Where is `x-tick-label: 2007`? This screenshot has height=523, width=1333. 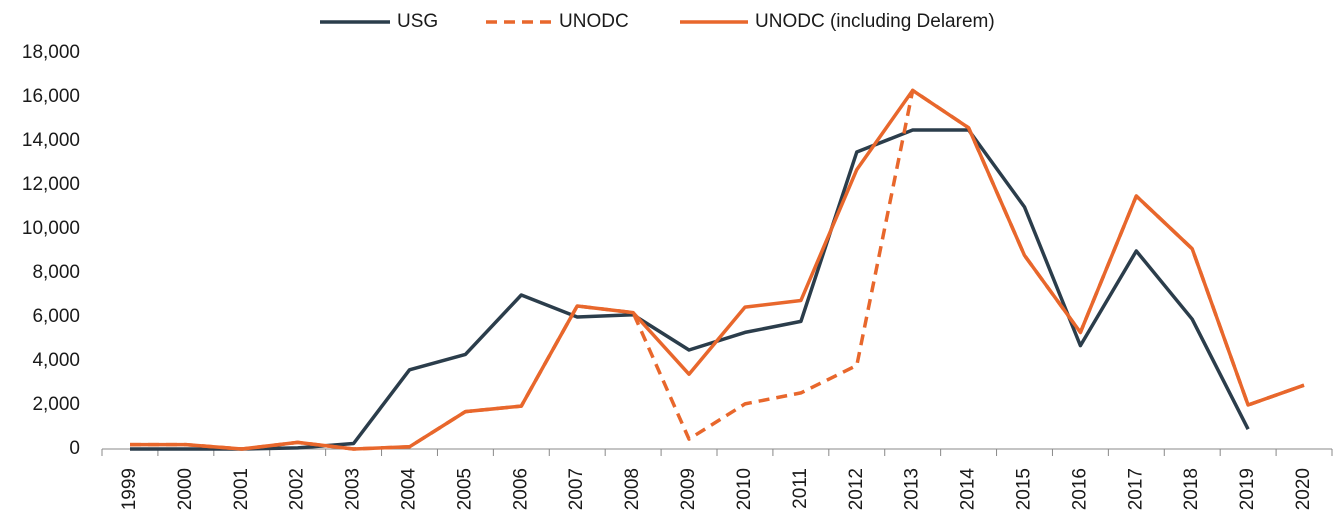 x-tick-label: 2007 is located at coordinates (576, 489).